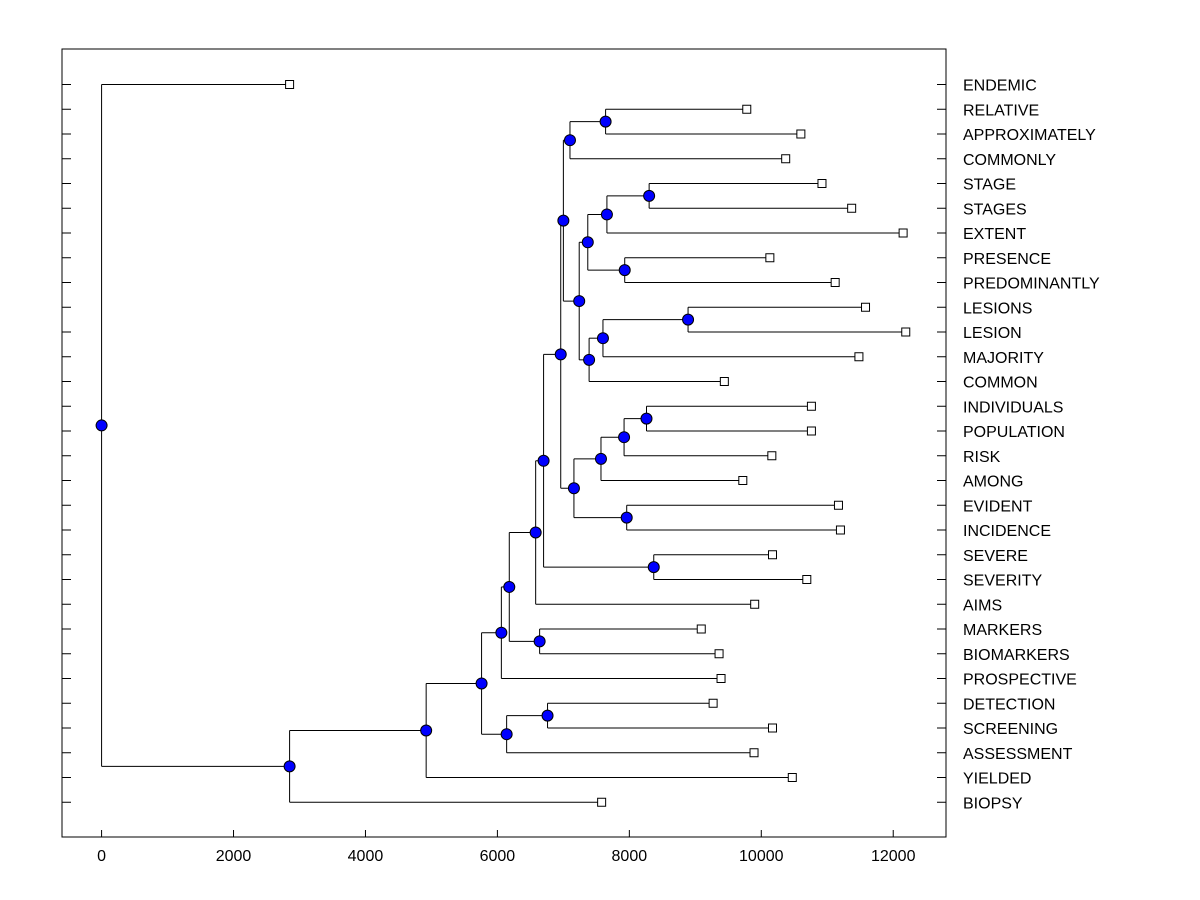 This screenshot has height=900, width=1200. I want to click on leaf-label: AIMS, so click(982, 605).